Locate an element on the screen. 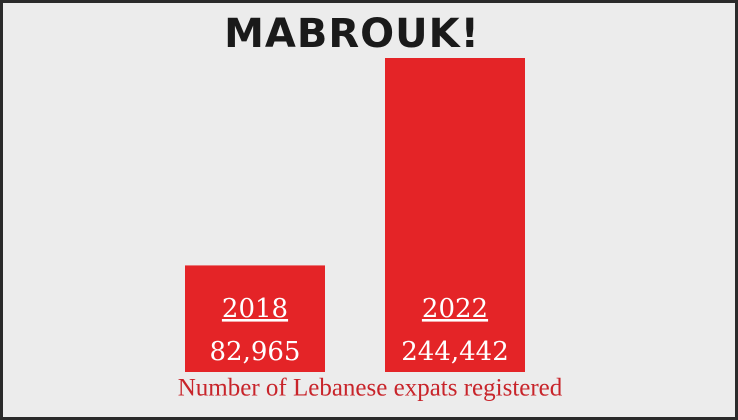 Image resolution: width=738 pixels, height=420 pixels. x-axis-label: Number of Lebanese expats registered is located at coordinates (370, 388).